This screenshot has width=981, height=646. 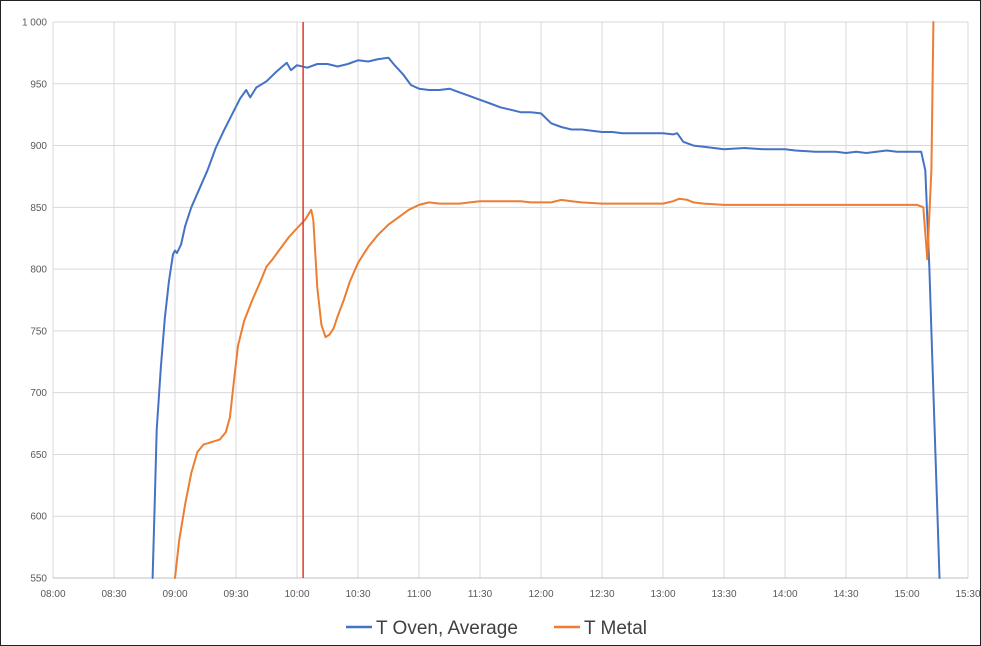 I want to click on x-tick-label: 14:30, so click(x=845, y=594).